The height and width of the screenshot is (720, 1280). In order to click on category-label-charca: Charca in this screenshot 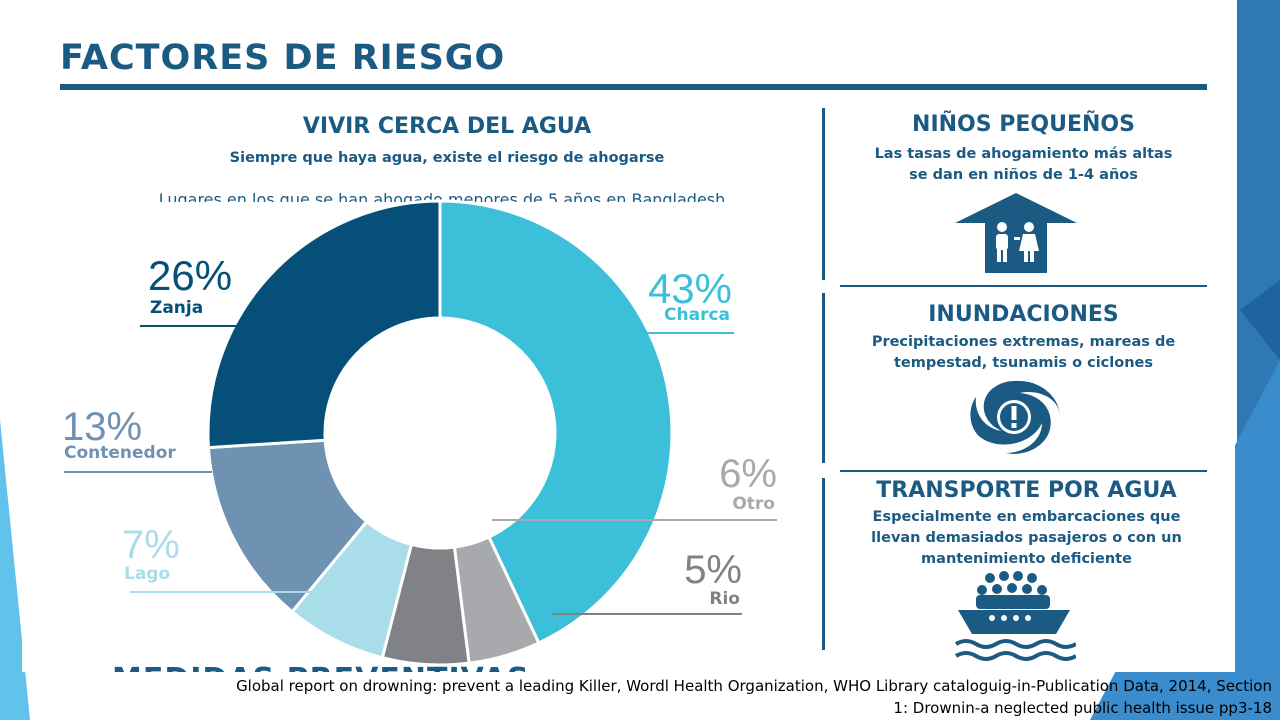, I will do `click(697, 315)`.